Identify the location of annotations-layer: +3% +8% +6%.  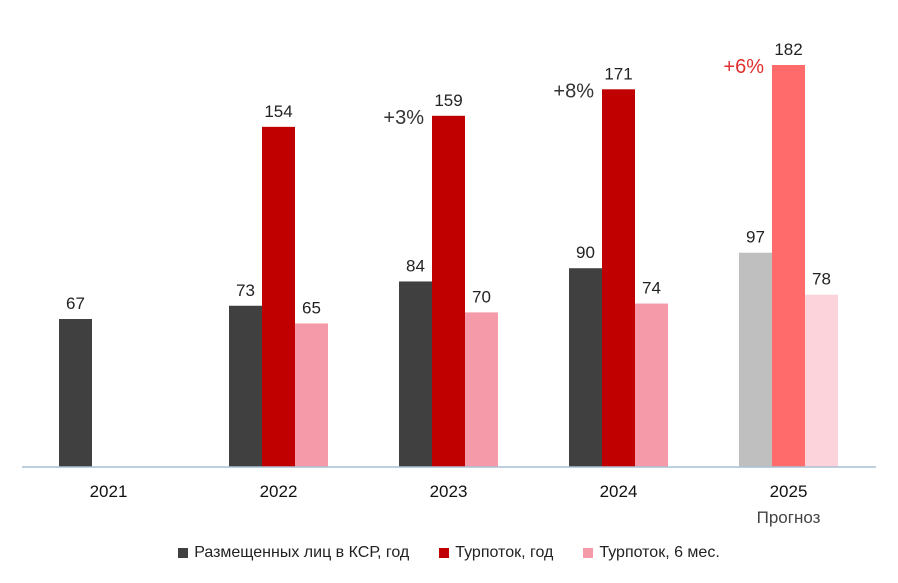
(573, 92).